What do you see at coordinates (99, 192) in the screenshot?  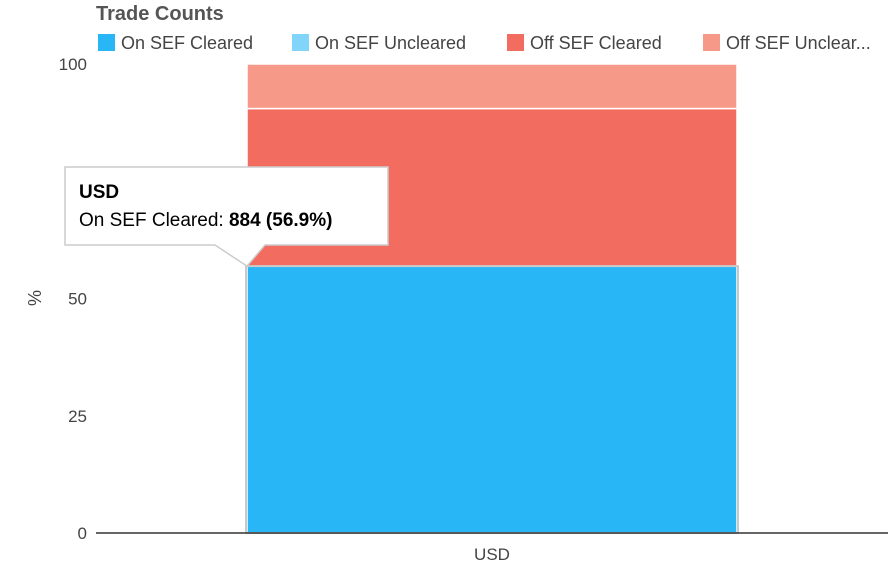 I see `tooltip-title: USD` at bounding box center [99, 192].